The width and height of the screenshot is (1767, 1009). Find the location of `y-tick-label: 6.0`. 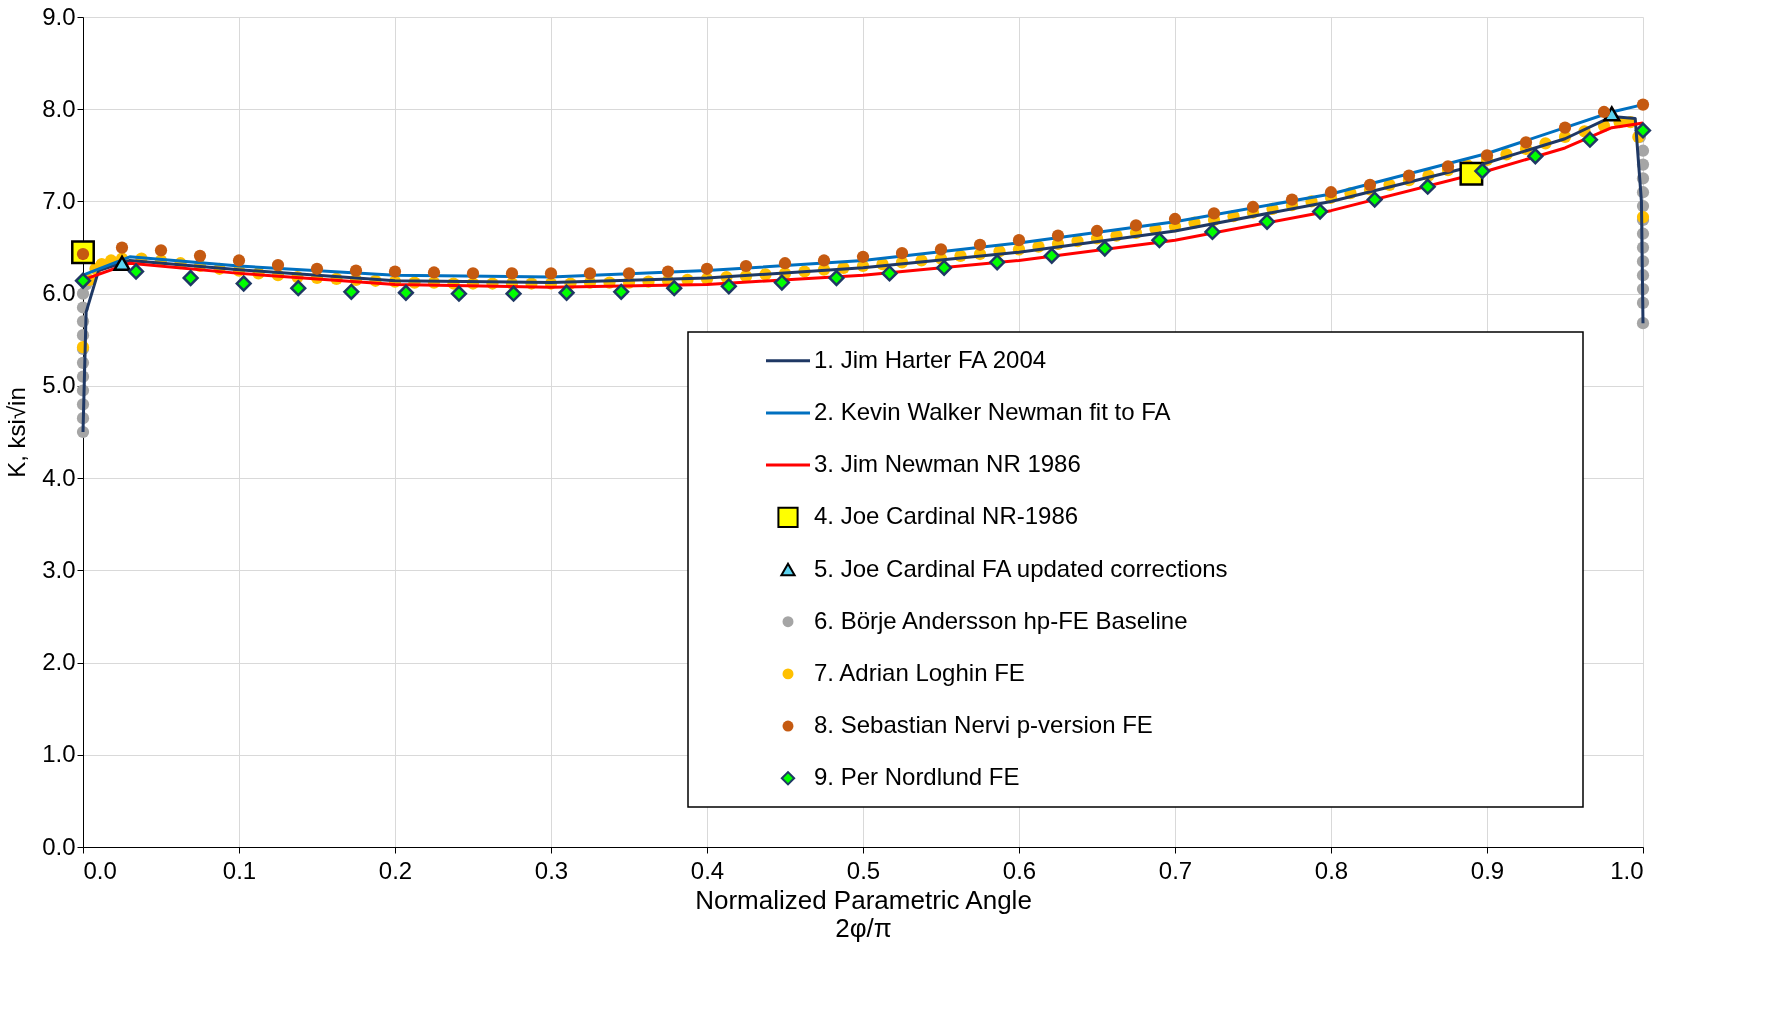

y-tick-label: 6.0 is located at coordinates (59, 293).